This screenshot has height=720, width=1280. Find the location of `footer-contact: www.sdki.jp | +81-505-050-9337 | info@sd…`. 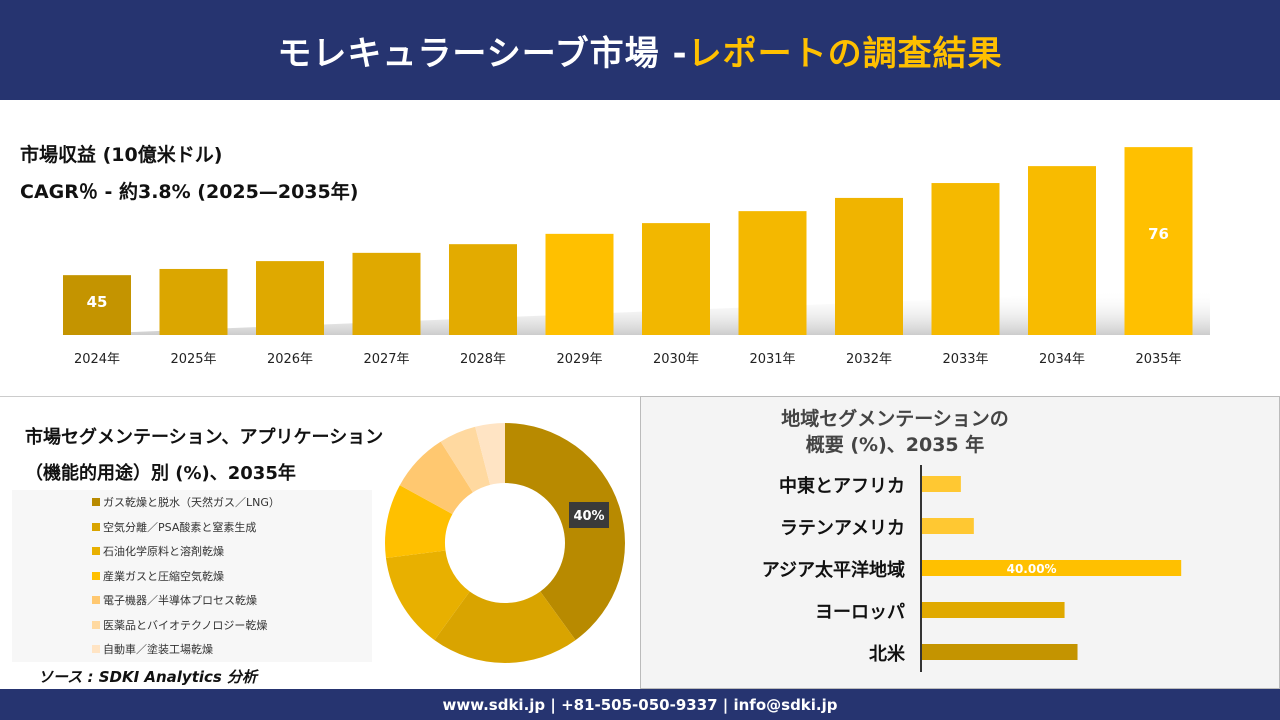

footer-contact: www.sdki.jp | +81-505-050-9337 | info@sd… is located at coordinates (640, 704).